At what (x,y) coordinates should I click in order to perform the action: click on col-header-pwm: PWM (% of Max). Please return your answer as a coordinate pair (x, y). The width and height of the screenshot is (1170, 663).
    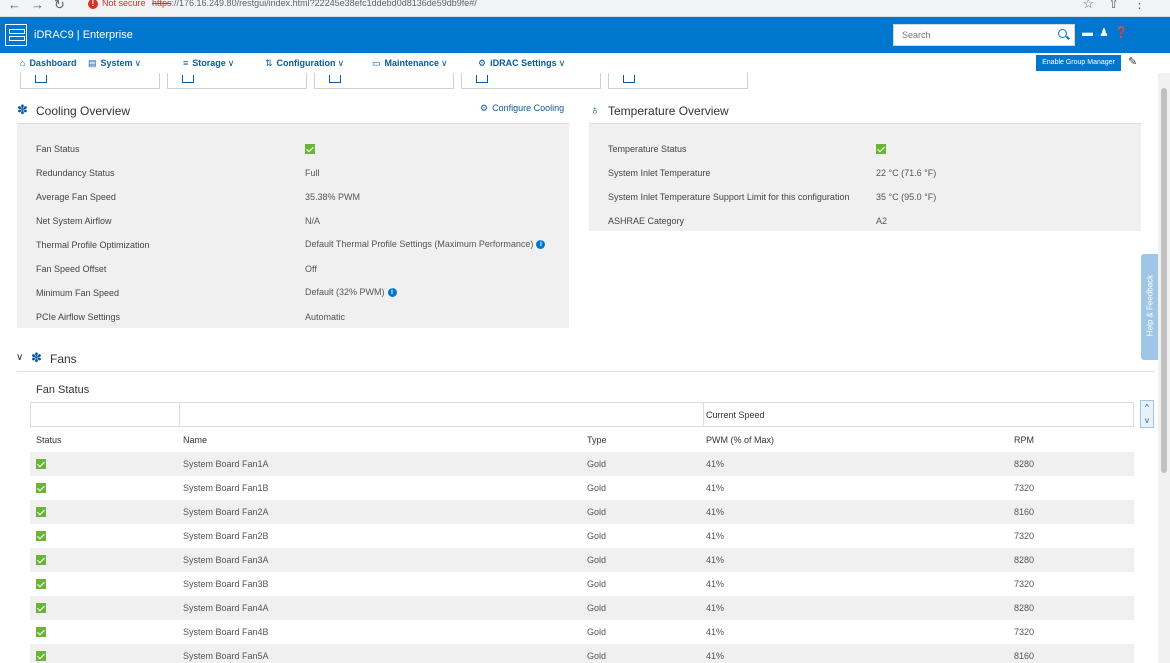
    Looking at the image, I should click on (740, 440).